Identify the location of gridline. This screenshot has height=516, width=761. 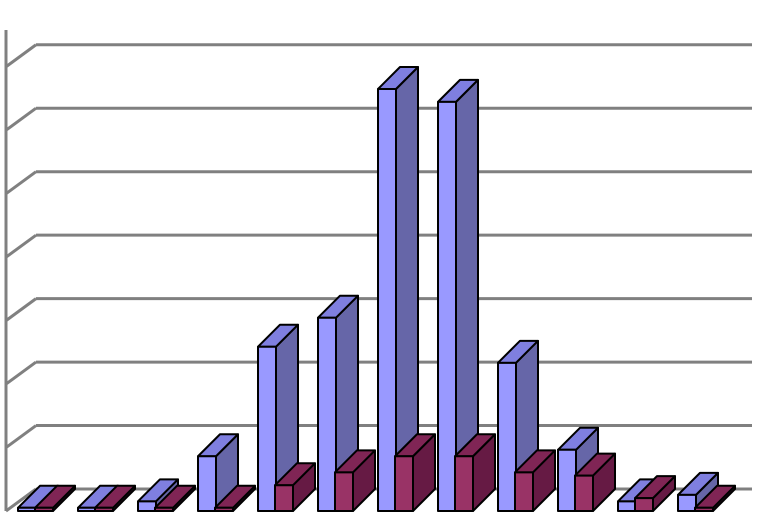
(378, 55).